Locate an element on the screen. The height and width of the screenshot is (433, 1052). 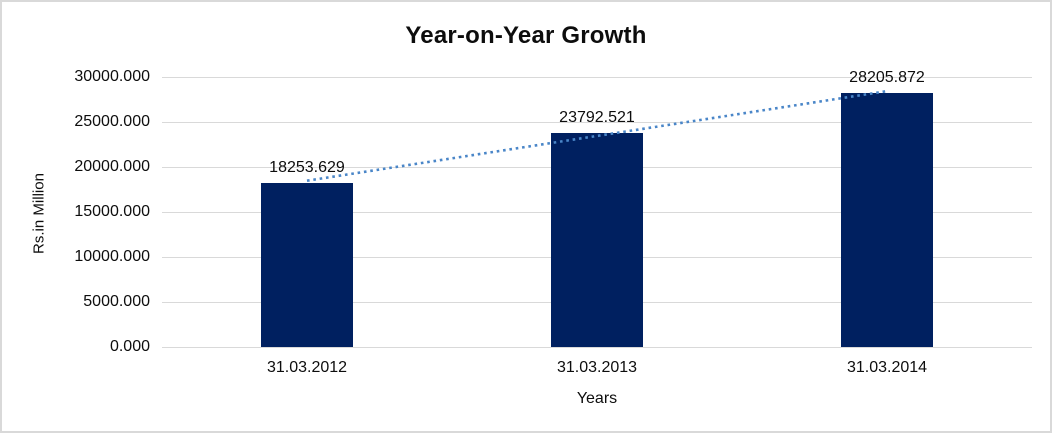
y-tick-label: 10000.000 is located at coordinates (112, 256).